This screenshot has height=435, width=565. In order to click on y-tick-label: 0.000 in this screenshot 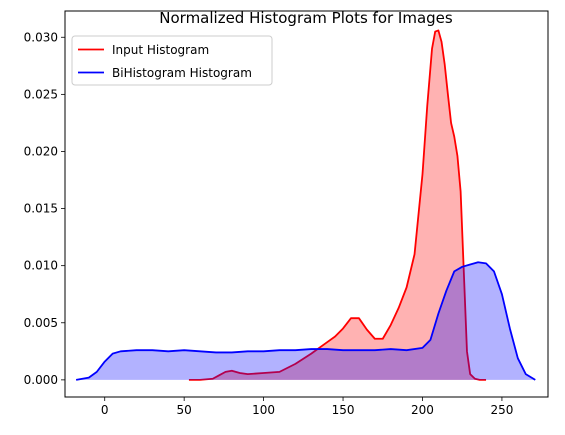, I will do `click(41, 380)`.